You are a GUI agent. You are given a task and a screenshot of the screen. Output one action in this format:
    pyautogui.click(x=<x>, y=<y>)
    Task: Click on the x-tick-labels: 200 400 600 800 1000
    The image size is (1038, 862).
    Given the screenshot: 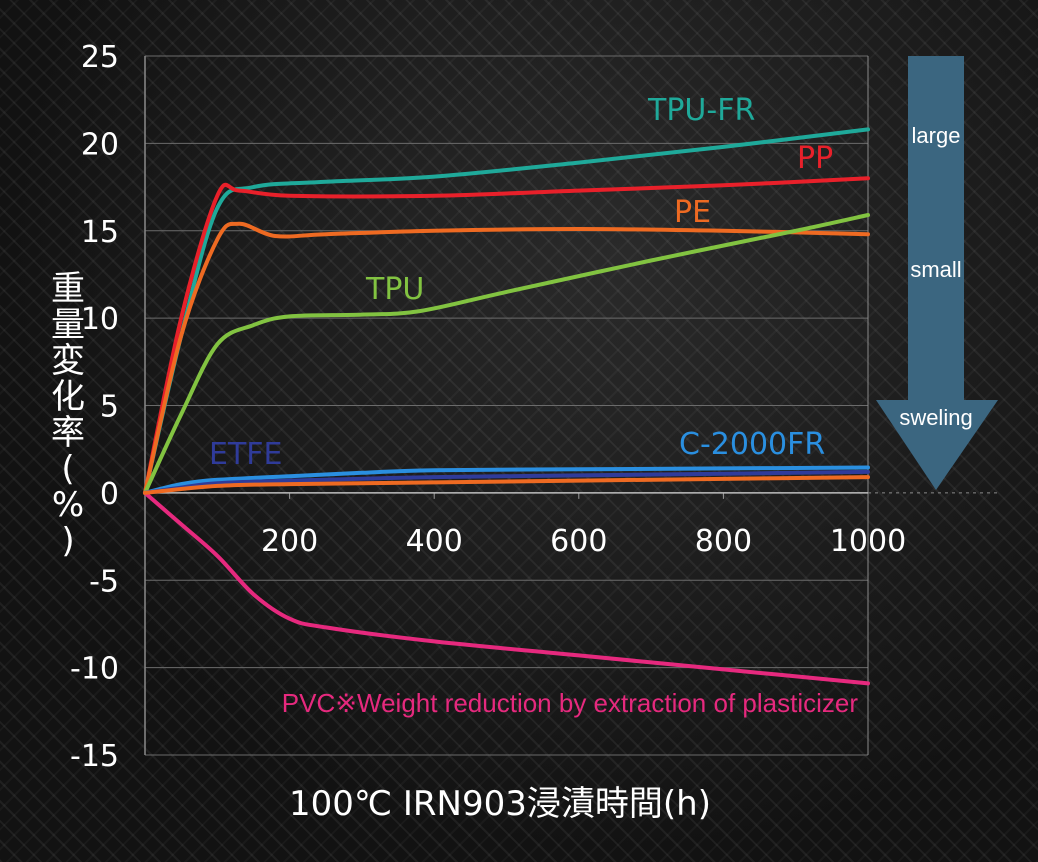 What is the action you would take?
    pyautogui.click(x=583, y=541)
    